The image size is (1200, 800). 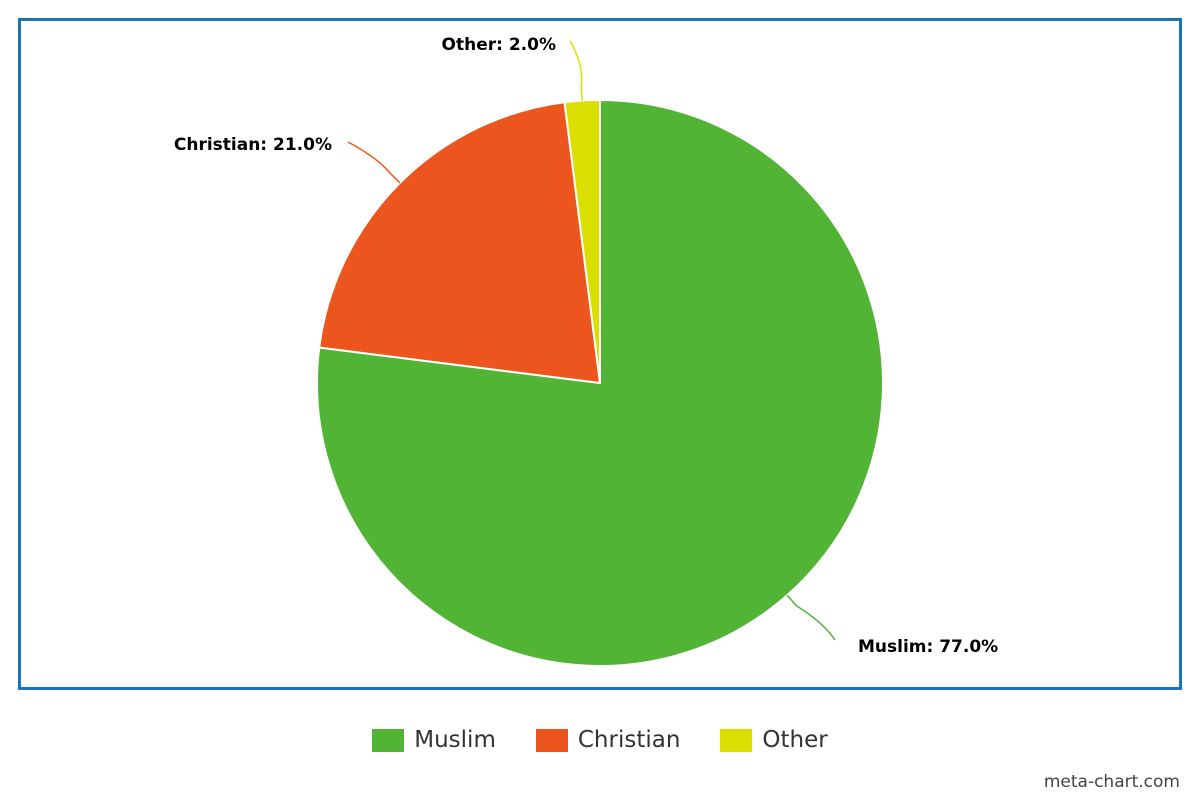 What do you see at coordinates (499, 45) in the screenshot?
I see `data-label-other: Other: 2.0%` at bounding box center [499, 45].